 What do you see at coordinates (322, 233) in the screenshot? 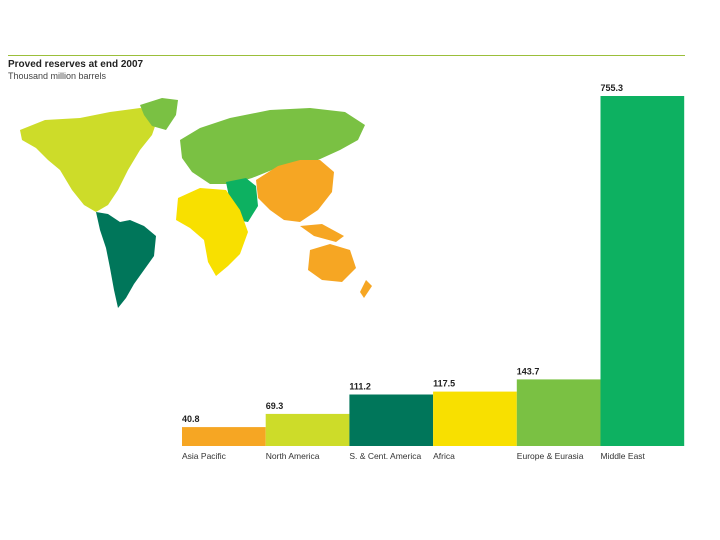
I see `region-indonesia` at bounding box center [322, 233].